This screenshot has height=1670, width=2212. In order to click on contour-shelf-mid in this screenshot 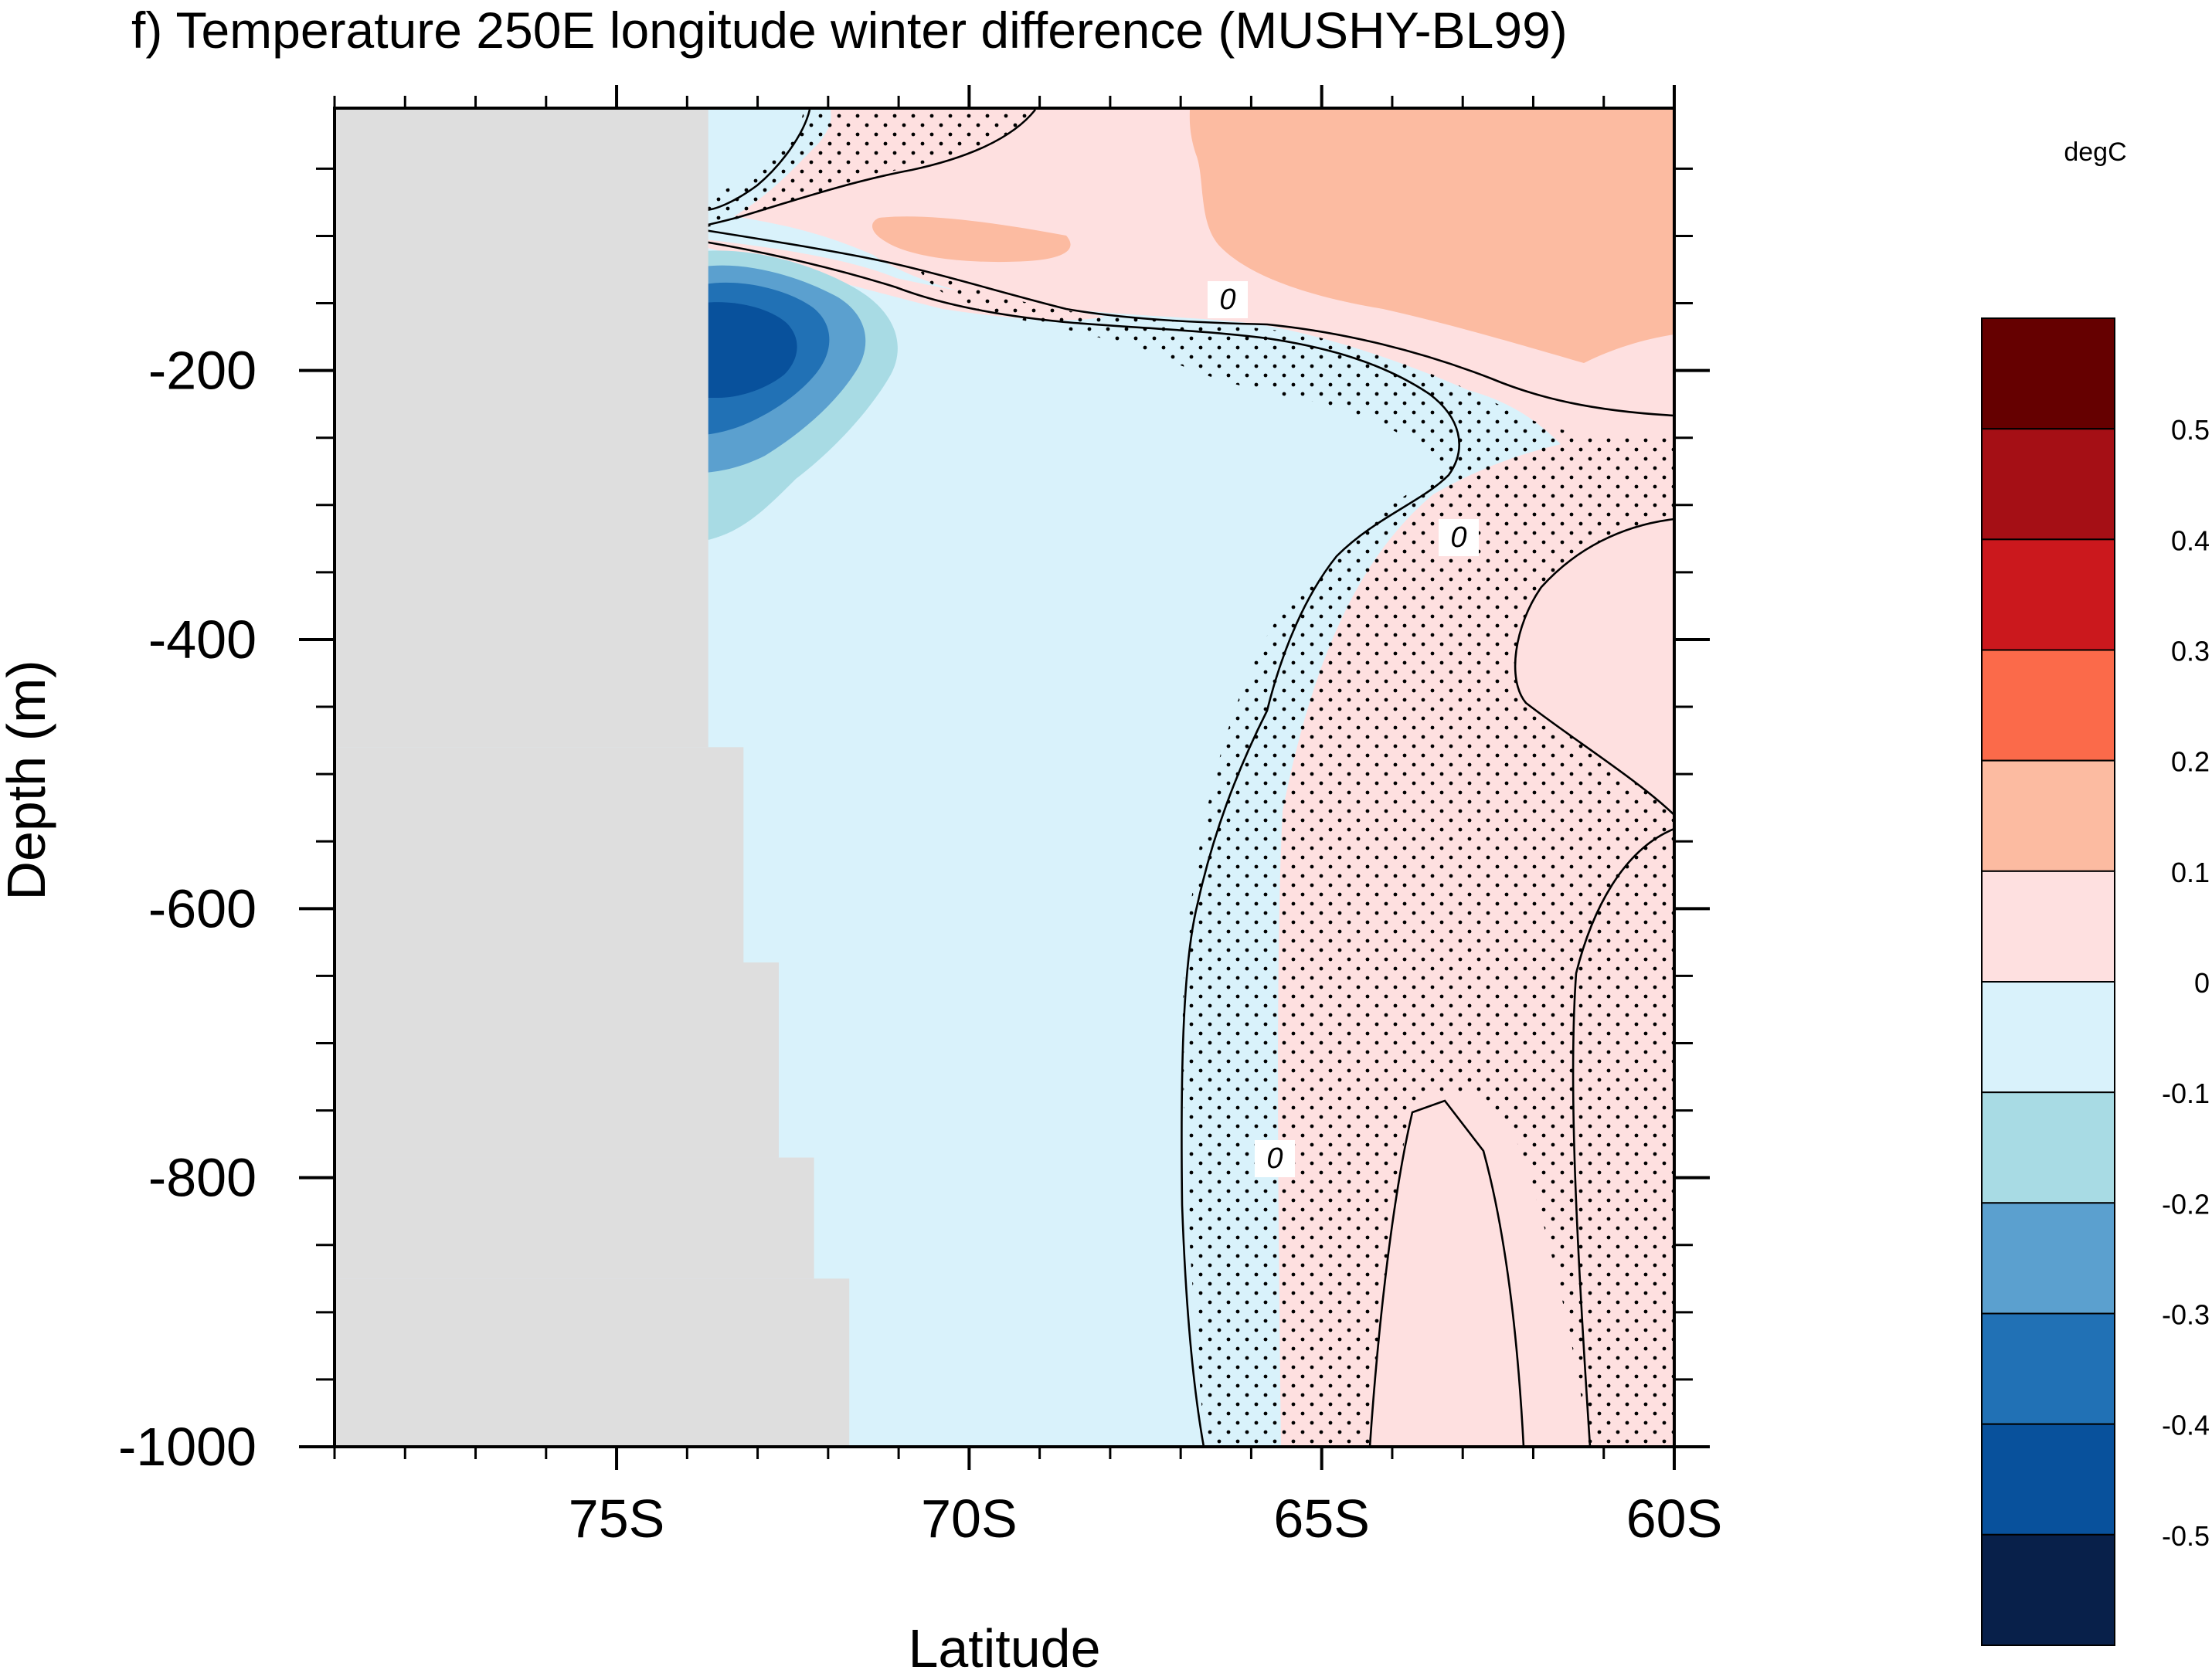, I will do `click(1189, 323)`.